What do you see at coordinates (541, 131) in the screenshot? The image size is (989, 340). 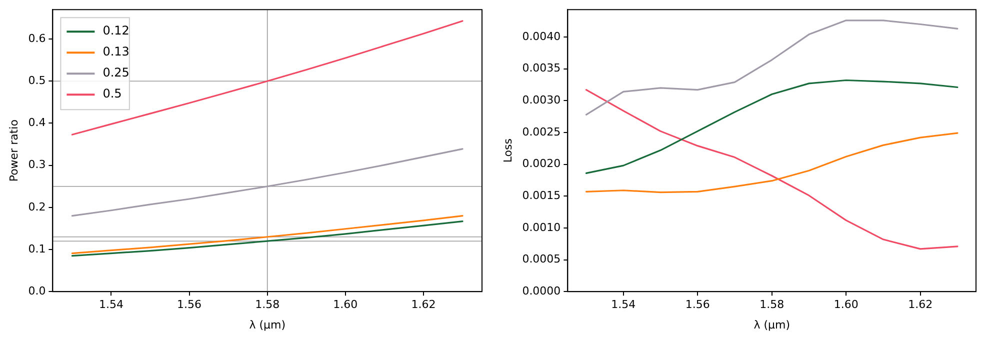 I see `y-tick-label: 0.0025` at bounding box center [541, 131].